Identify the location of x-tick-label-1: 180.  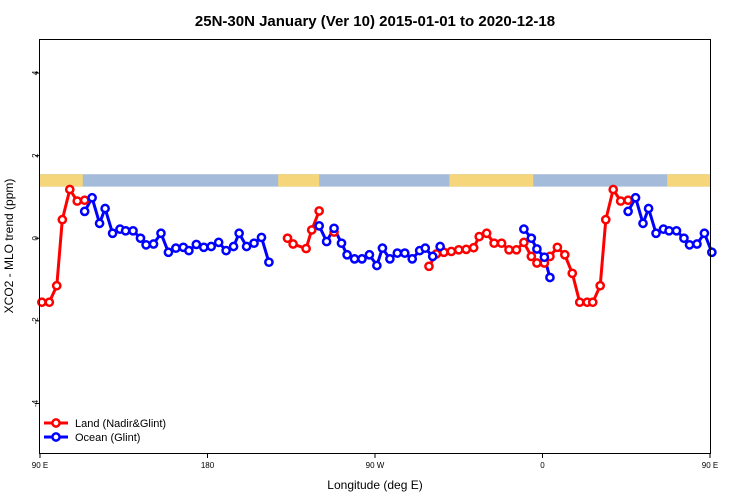
(208, 465).